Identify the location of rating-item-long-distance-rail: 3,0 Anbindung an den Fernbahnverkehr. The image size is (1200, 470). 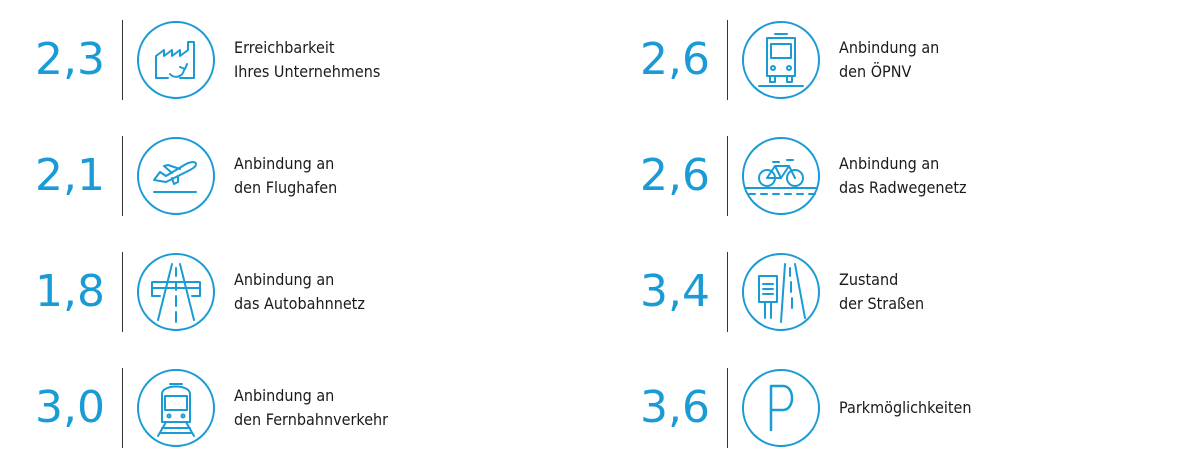
(300, 408).